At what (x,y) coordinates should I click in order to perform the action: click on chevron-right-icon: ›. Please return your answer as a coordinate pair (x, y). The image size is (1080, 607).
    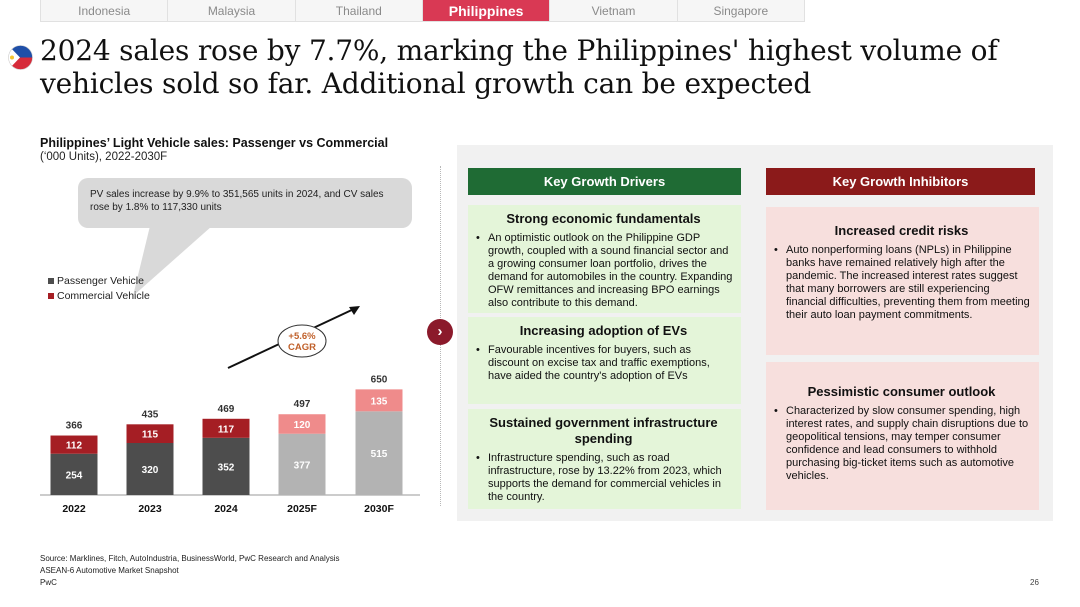
    Looking at the image, I should click on (440, 332).